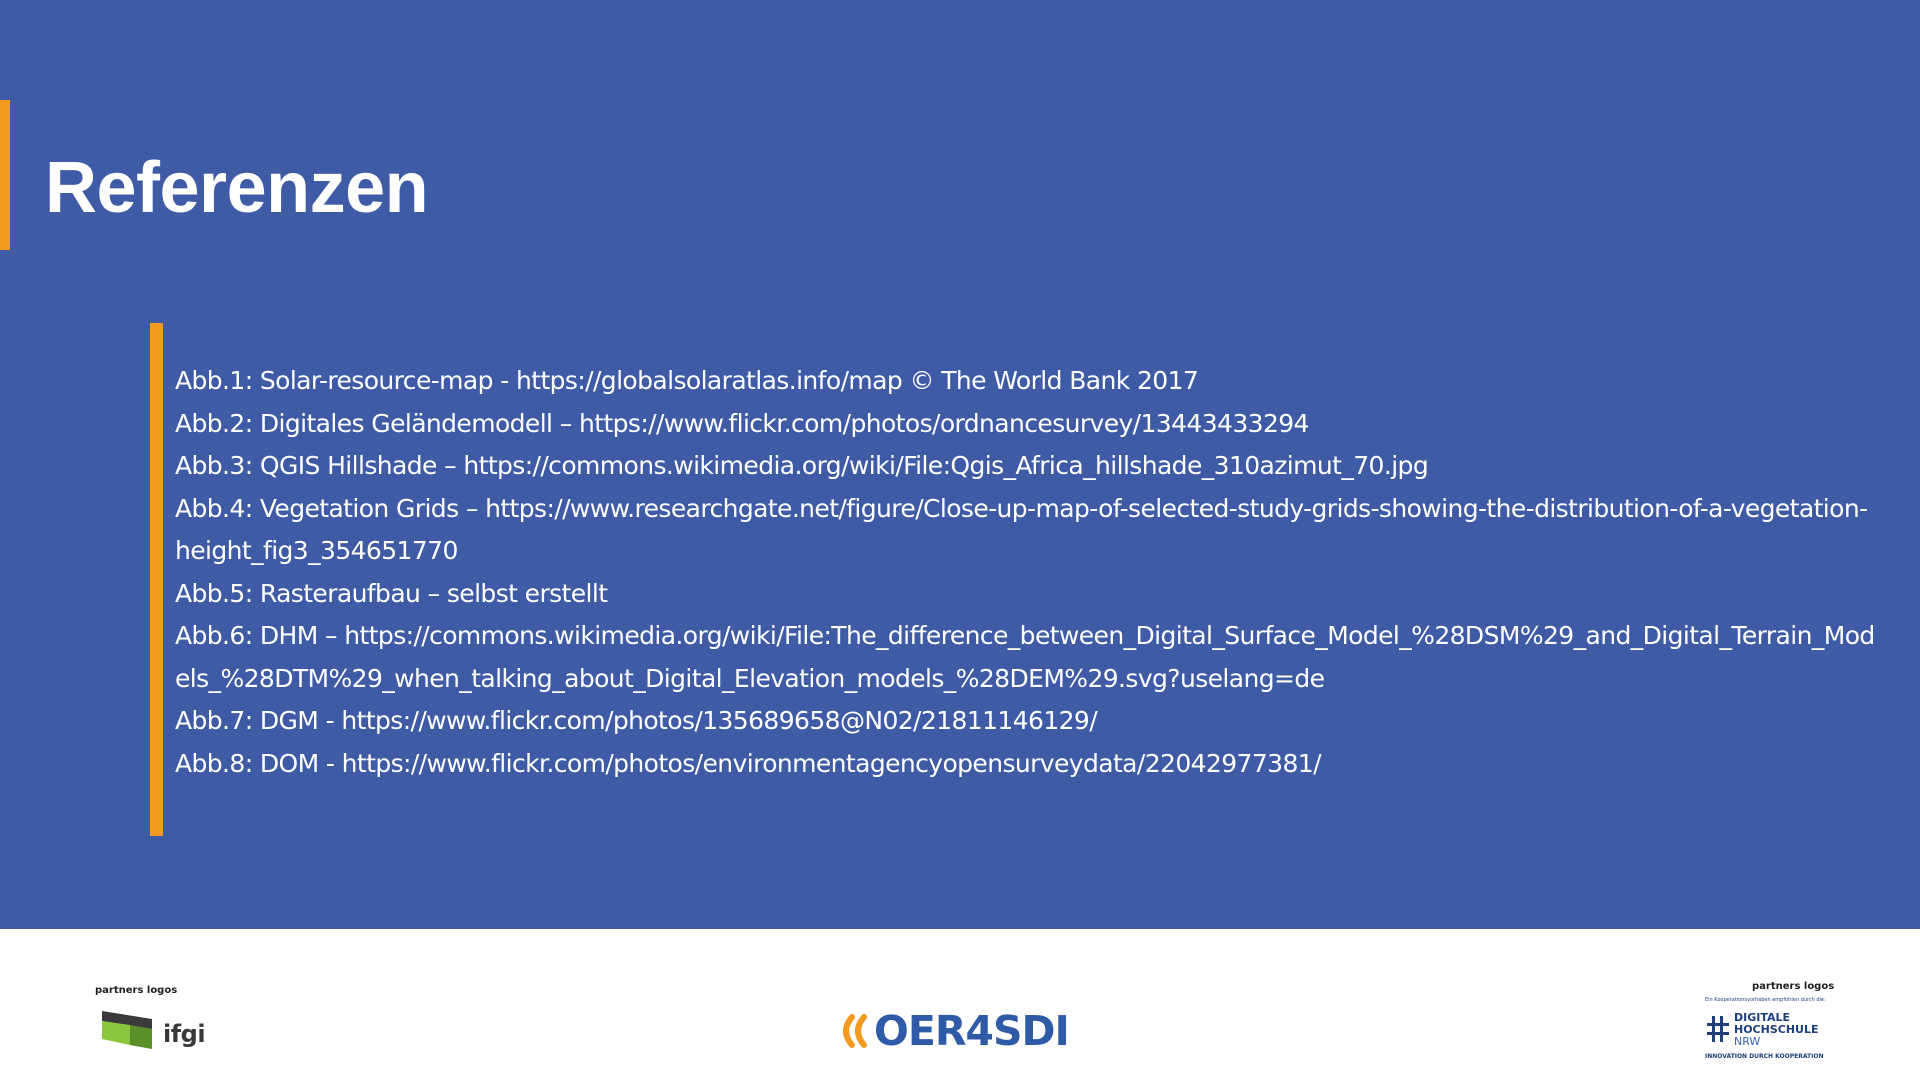 The height and width of the screenshot is (1080, 1920). Describe the element at coordinates (127, 1030) in the screenshot. I see `ifgi-logo-icon` at that location.